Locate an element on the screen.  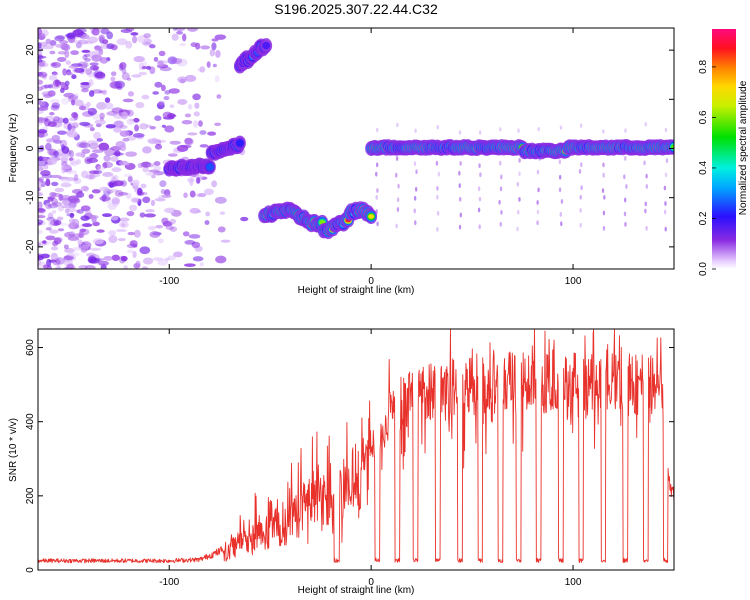
spectrogram-ytick-label: 10 is located at coordinates (30, 99).